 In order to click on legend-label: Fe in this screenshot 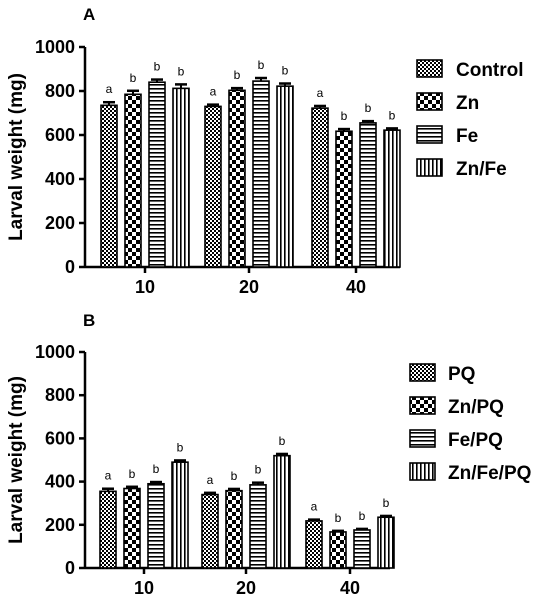, I will do `click(467, 136)`.